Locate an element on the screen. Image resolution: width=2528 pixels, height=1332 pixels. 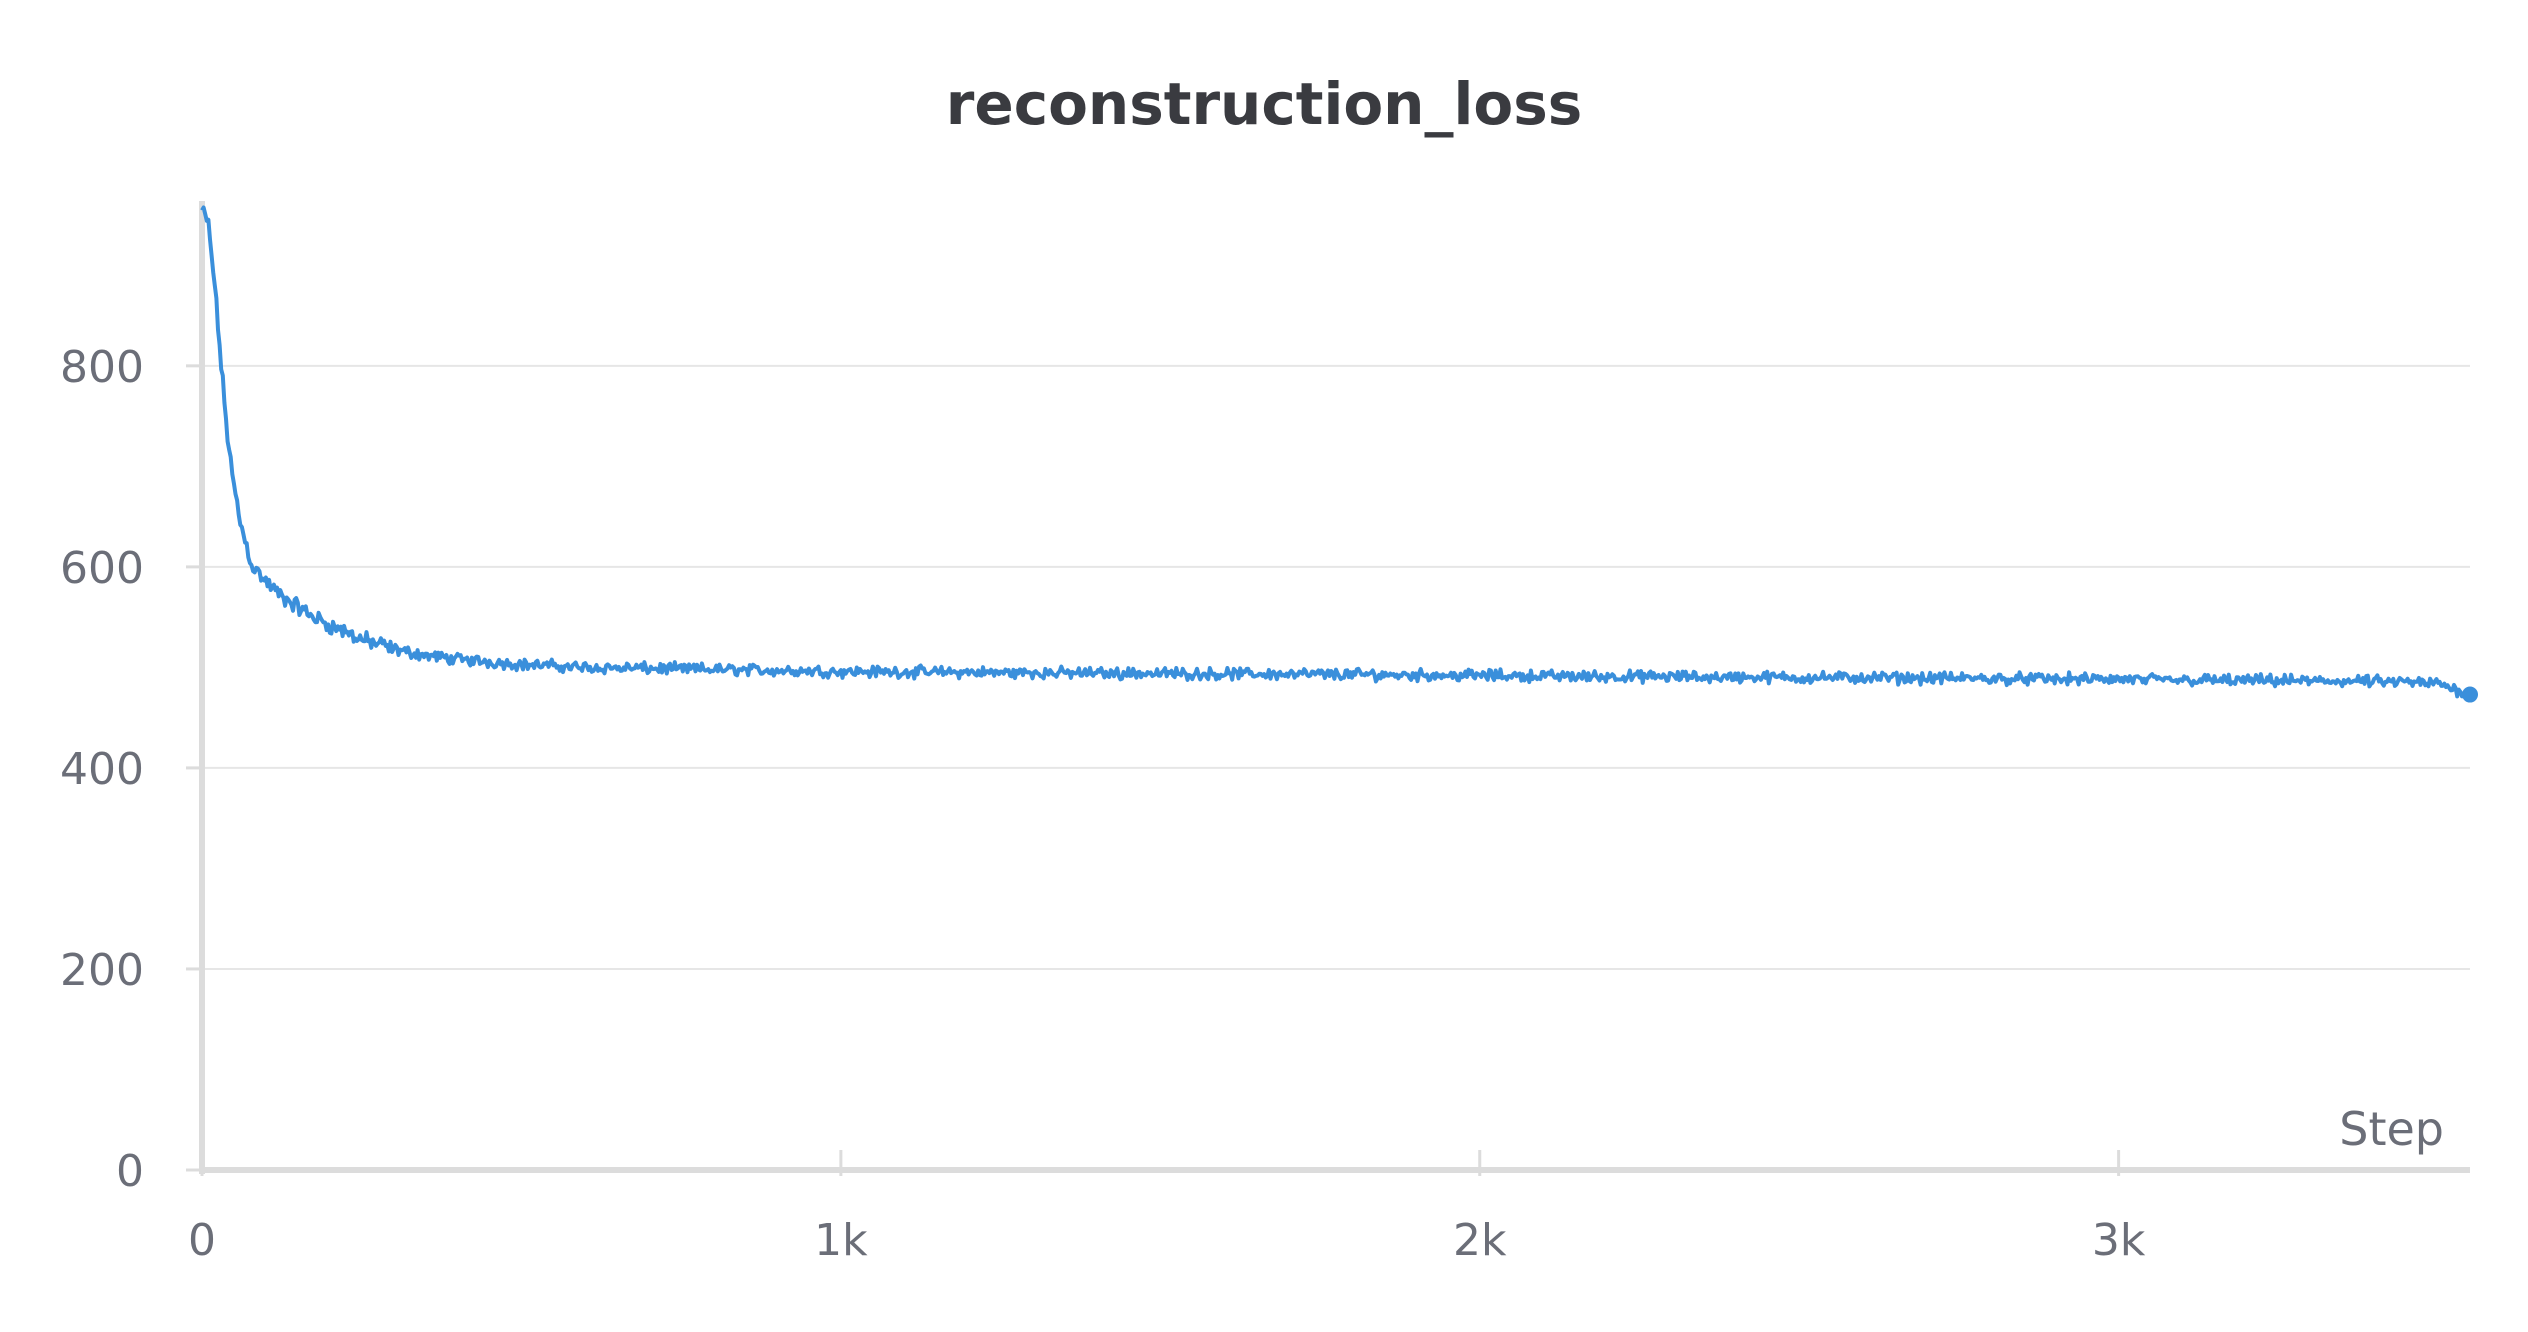
y-tick-label-400: 400 is located at coordinates (102, 769).